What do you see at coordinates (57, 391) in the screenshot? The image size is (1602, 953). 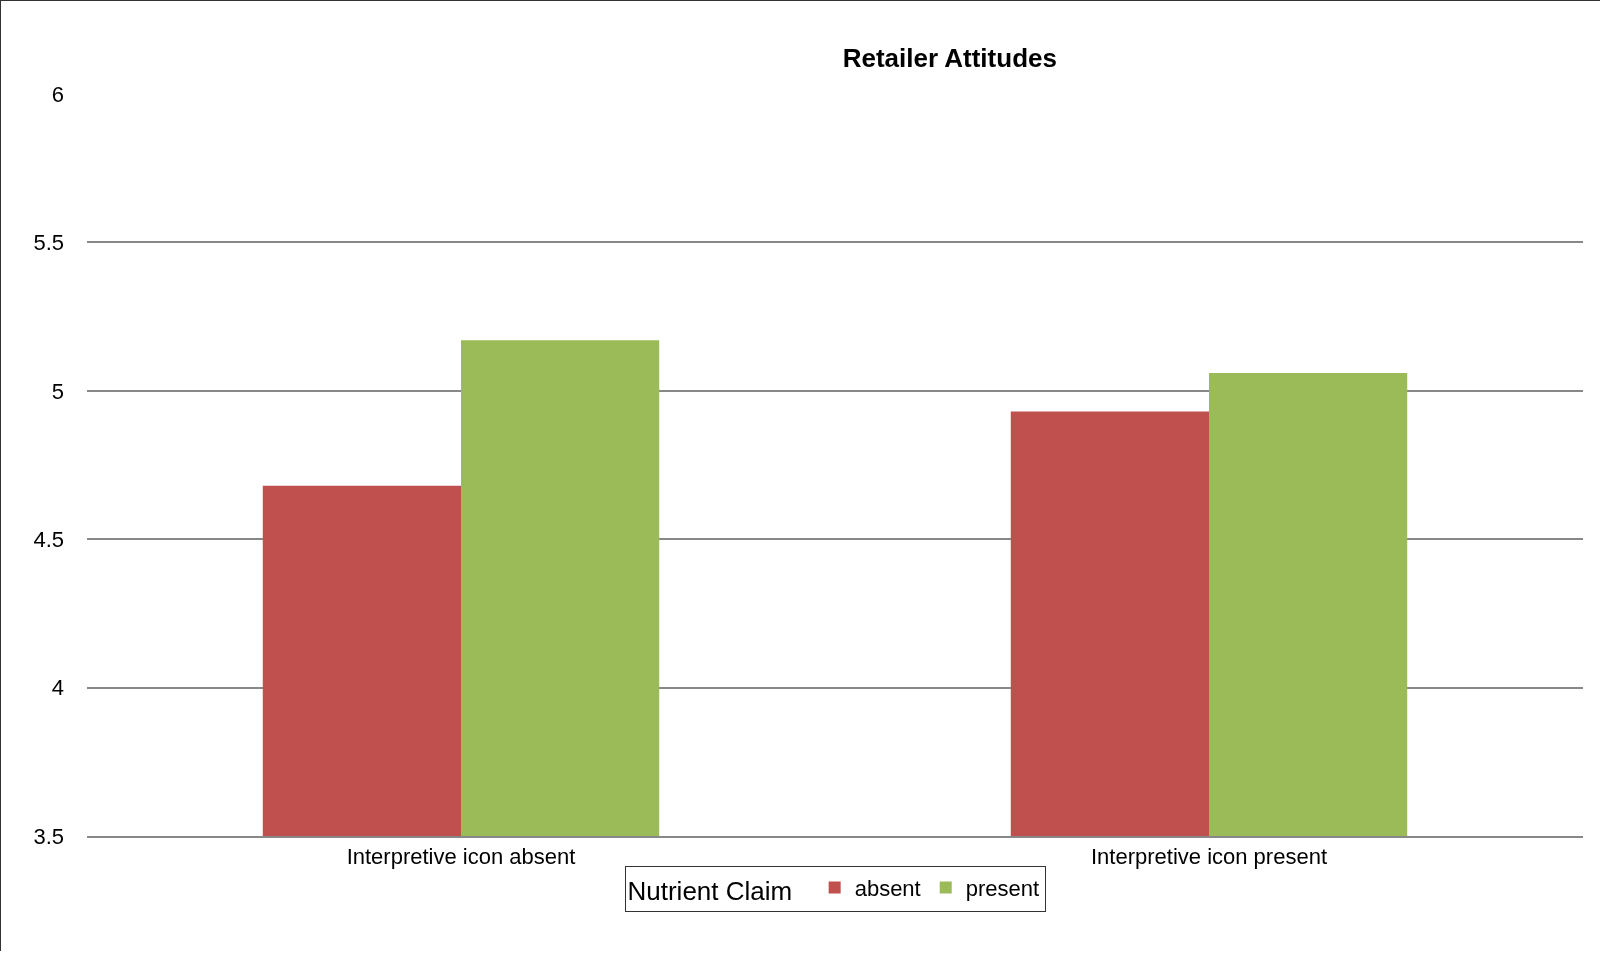 I see `y-tick-label: 5` at bounding box center [57, 391].